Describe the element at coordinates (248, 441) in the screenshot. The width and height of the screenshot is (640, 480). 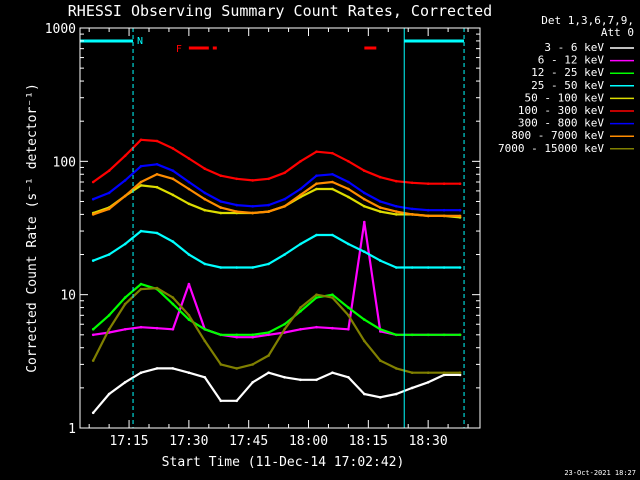
I see `x-tick-label: 17:45` at that location.